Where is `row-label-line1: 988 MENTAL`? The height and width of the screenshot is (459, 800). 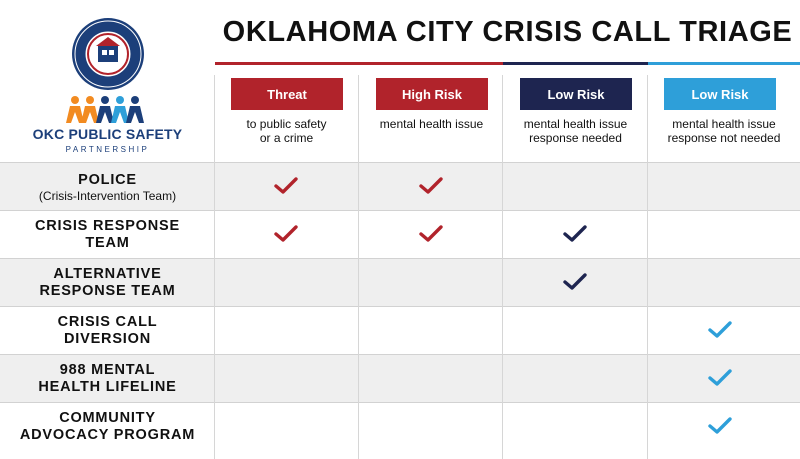 row-label-line1: 988 MENTAL is located at coordinates (107, 370).